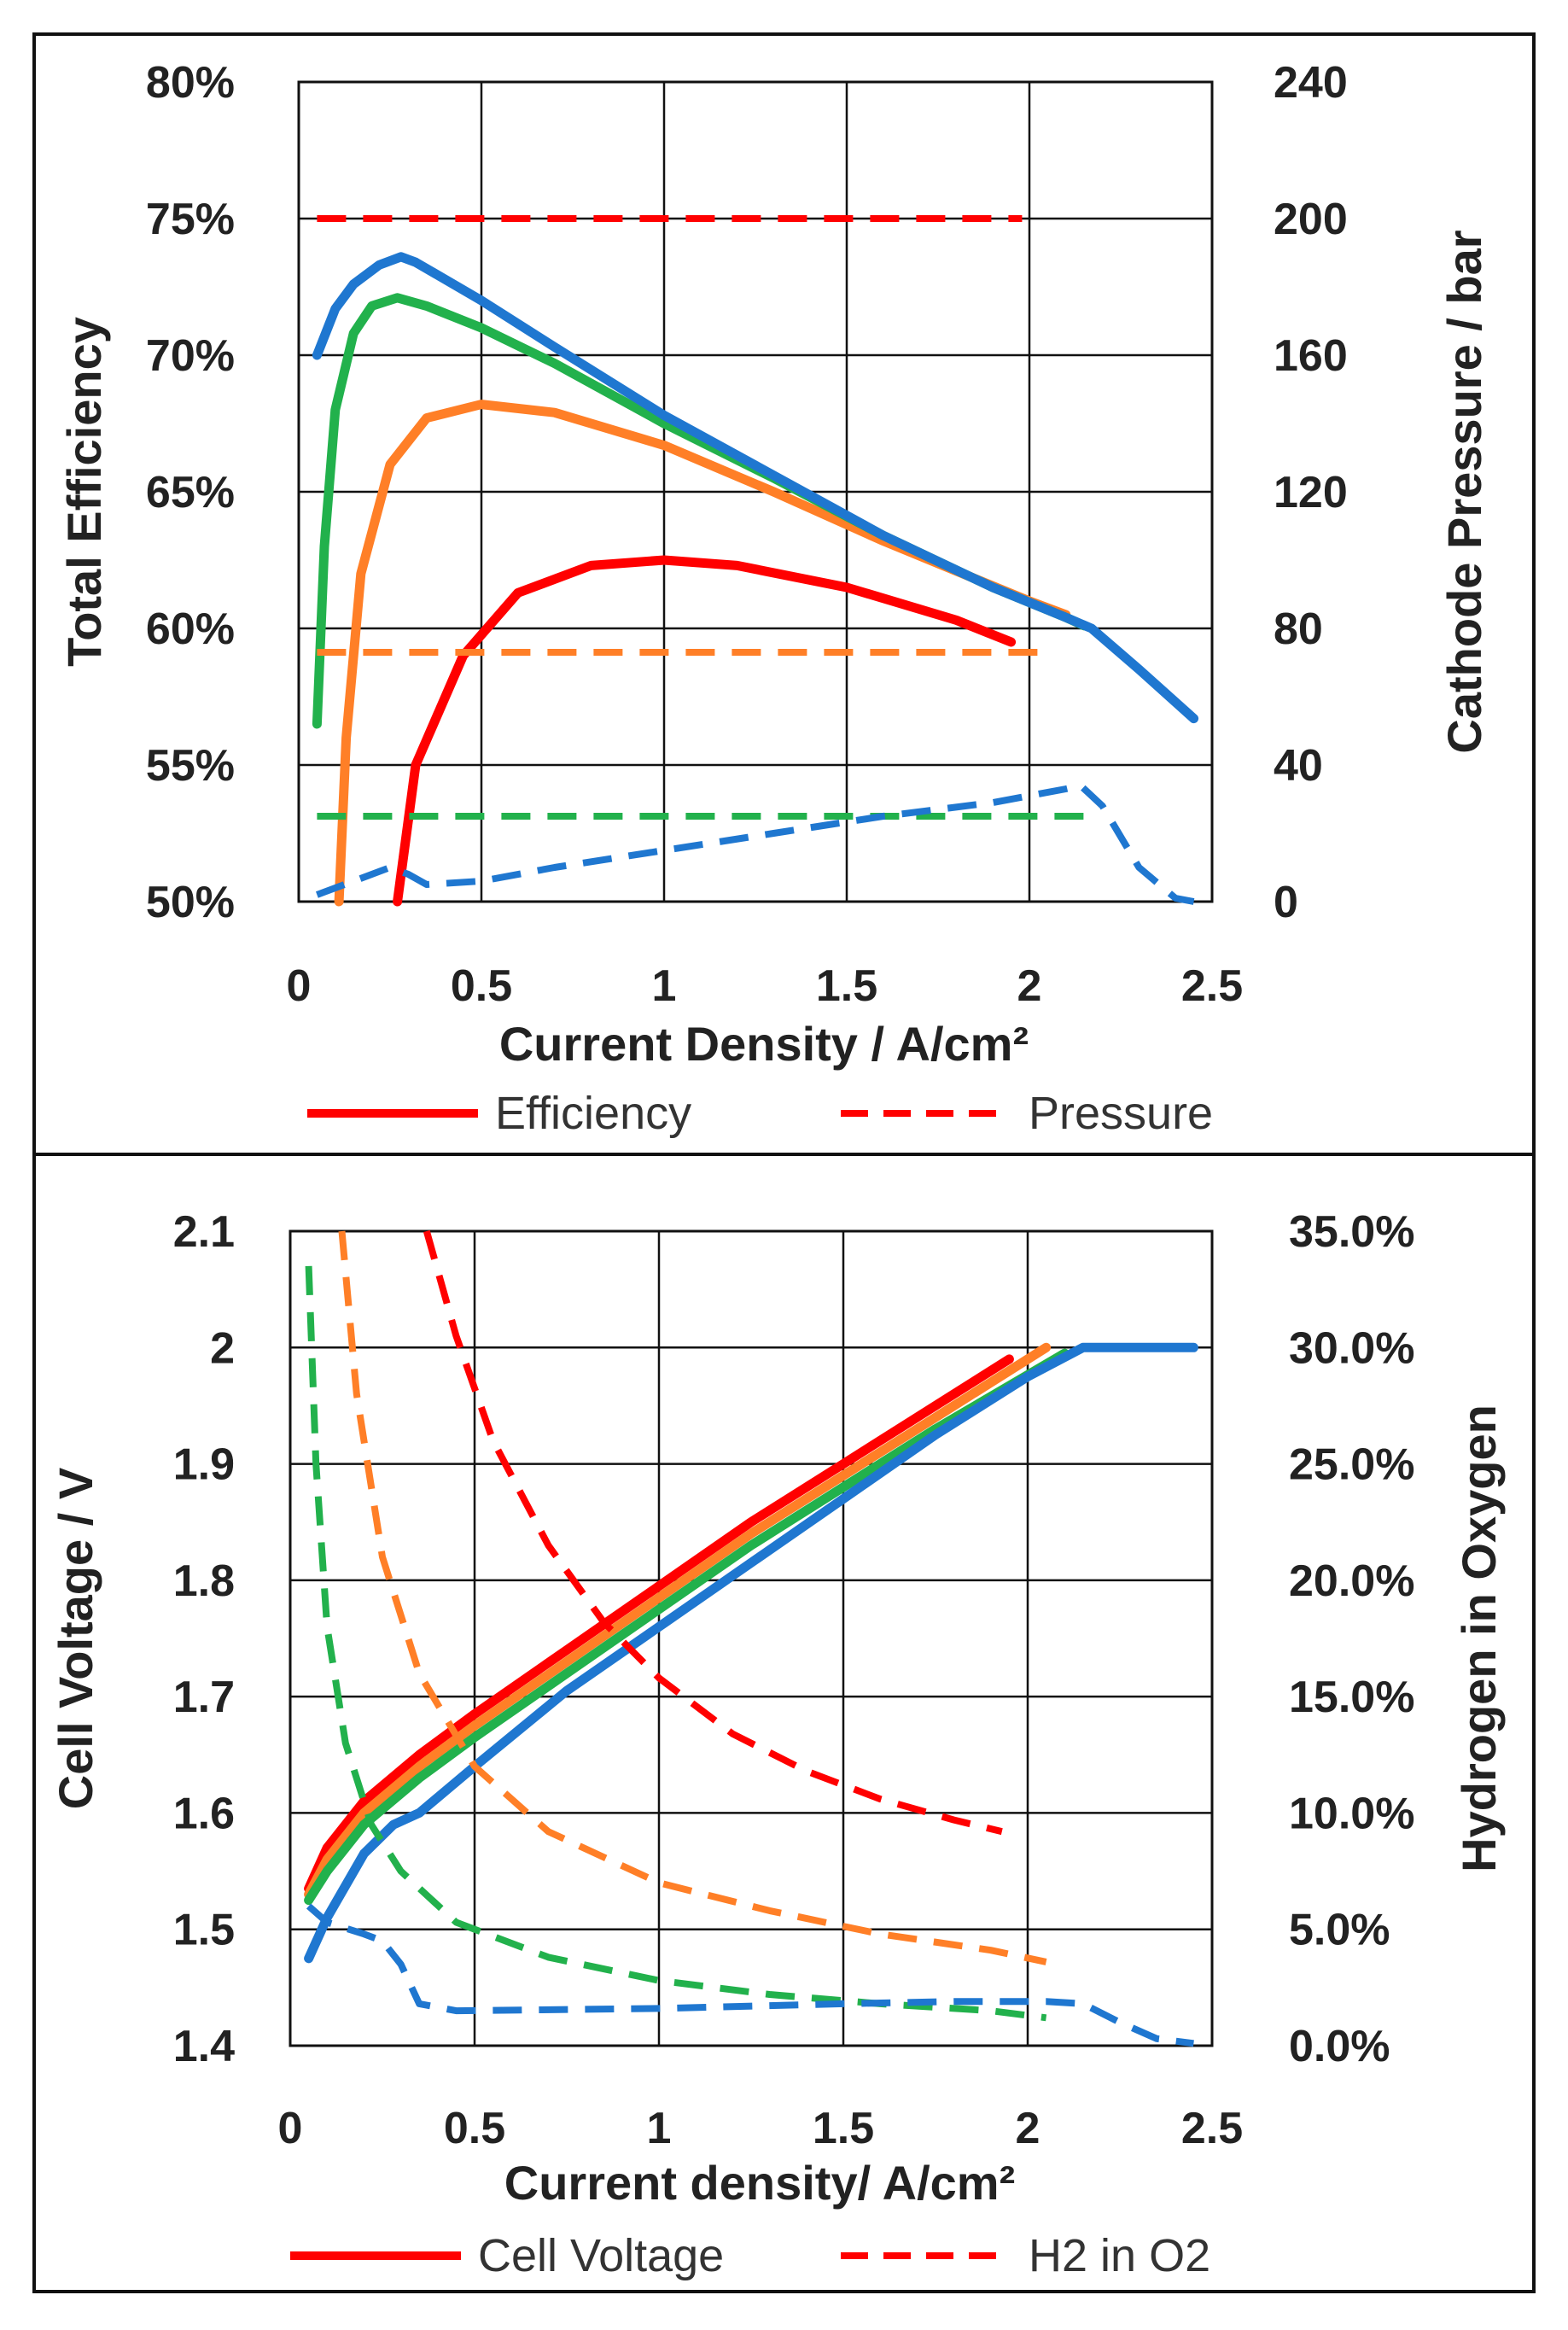 Image resolution: width=1568 pixels, height=2330 pixels. Describe the element at coordinates (204, 1814) in the screenshot. I see `y-tick-label: 1.6` at that location.